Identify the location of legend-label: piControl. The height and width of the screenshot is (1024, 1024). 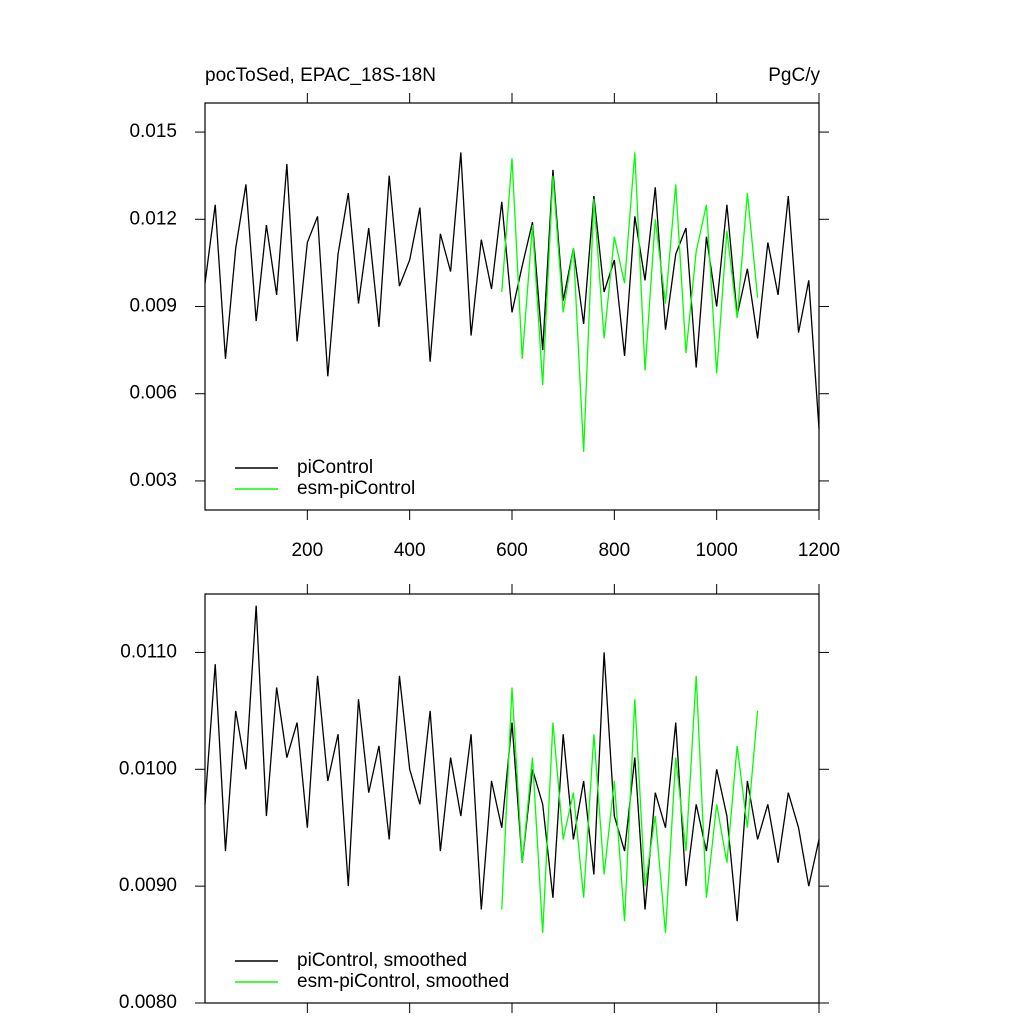
(335, 467).